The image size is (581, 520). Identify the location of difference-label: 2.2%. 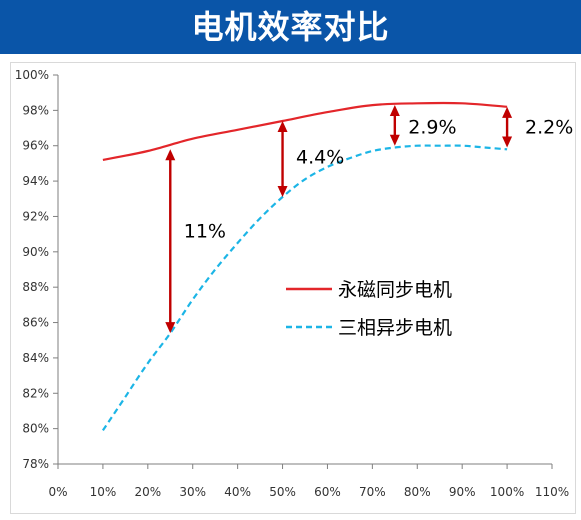
(549, 127).